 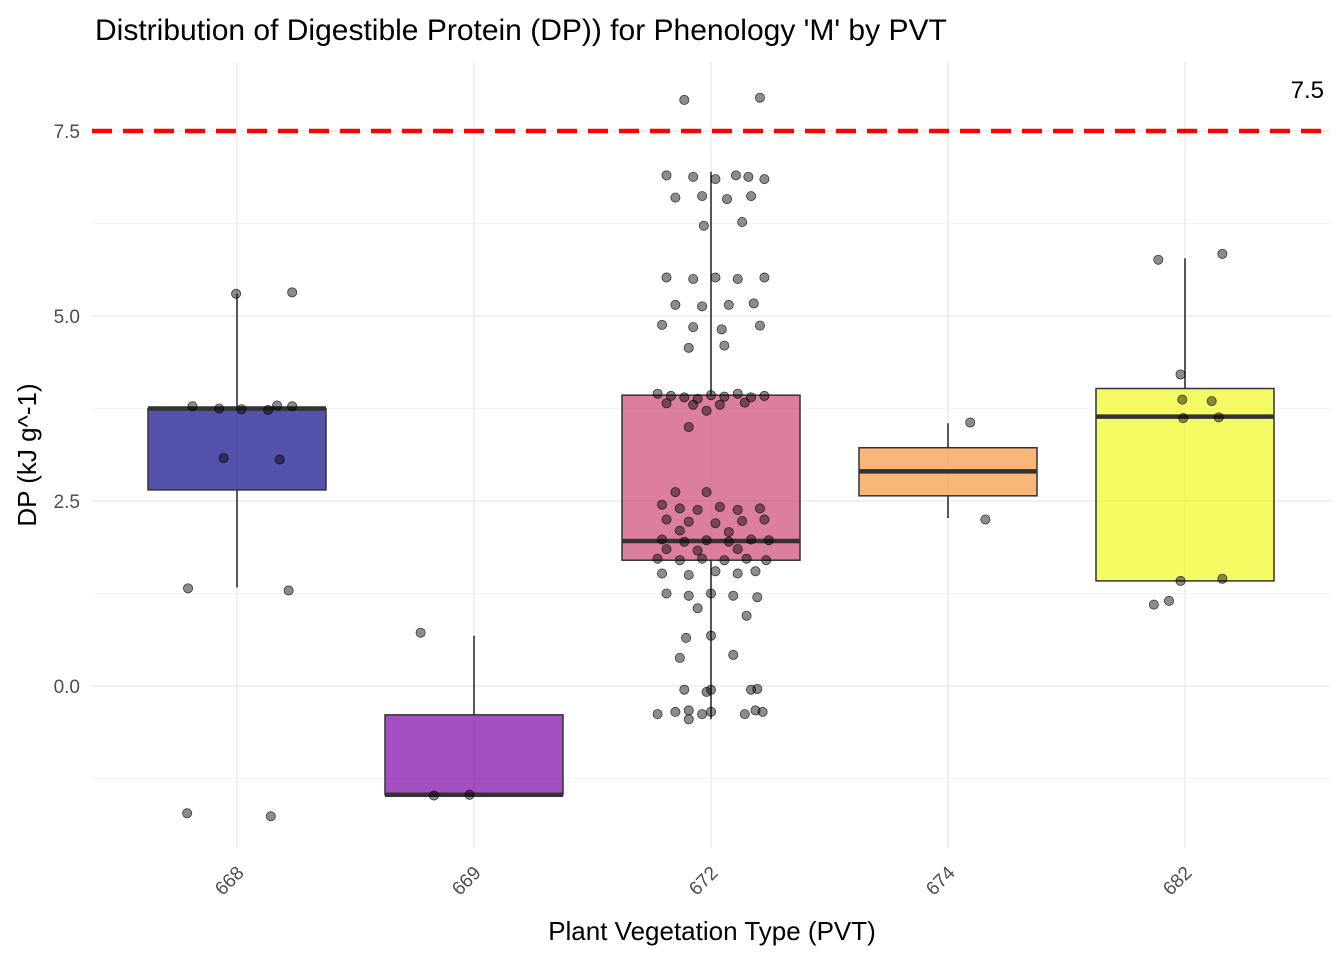 What do you see at coordinates (27, 454) in the screenshot?
I see `y-axis-title: DP (kJ g^-1)` at bounding box center [27, 454].